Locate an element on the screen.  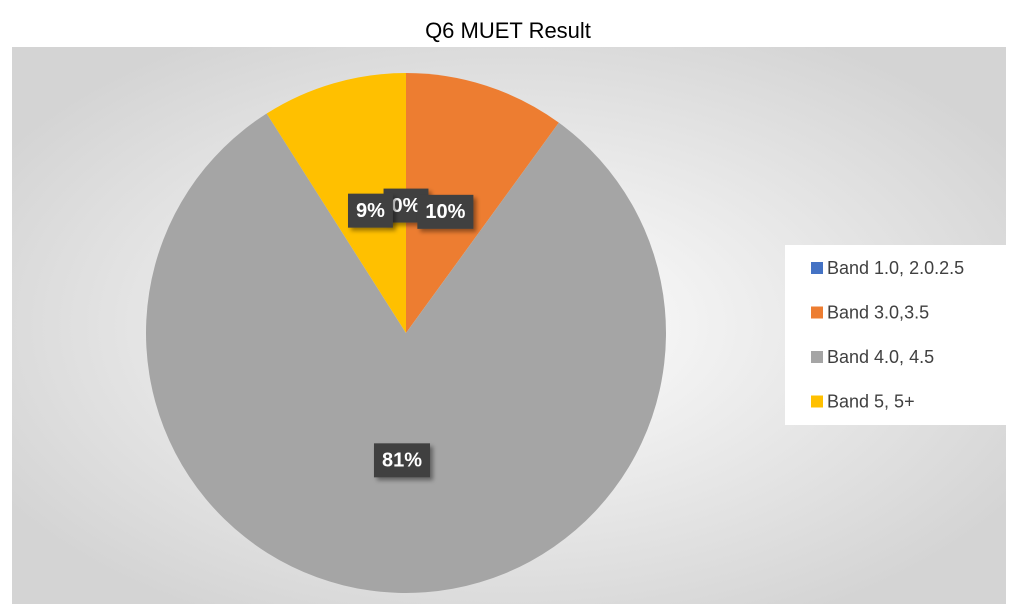
data-label-text: 81% is located at coordinates (402, 461).